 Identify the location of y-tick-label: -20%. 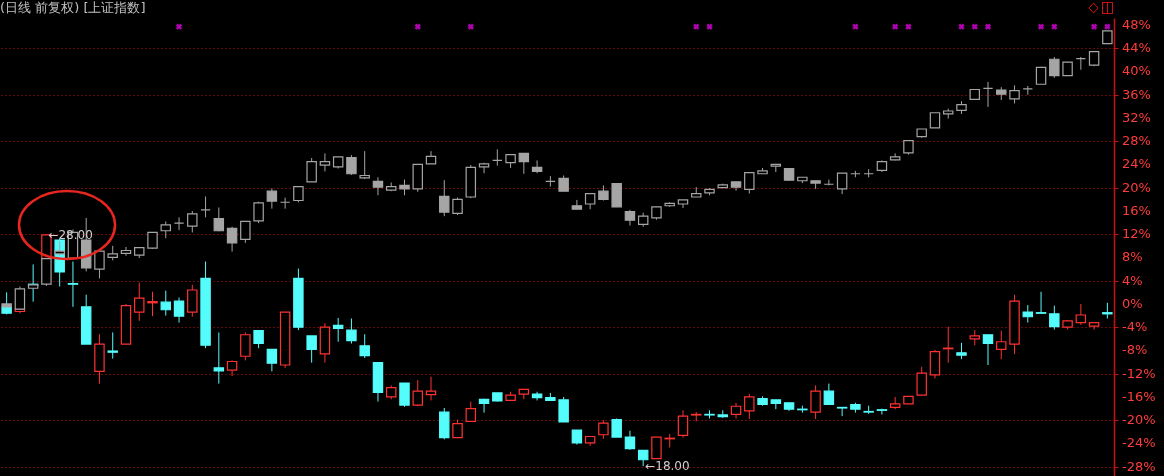
(1139, 420).